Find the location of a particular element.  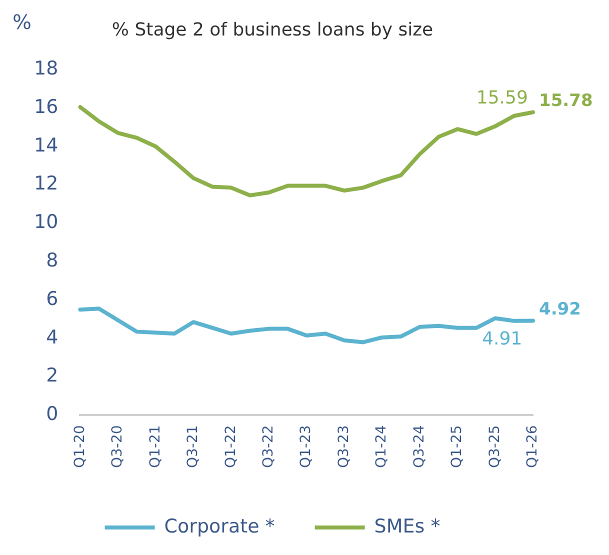

x-tick-label: Q1-26 is located at coordinates (532, 446).